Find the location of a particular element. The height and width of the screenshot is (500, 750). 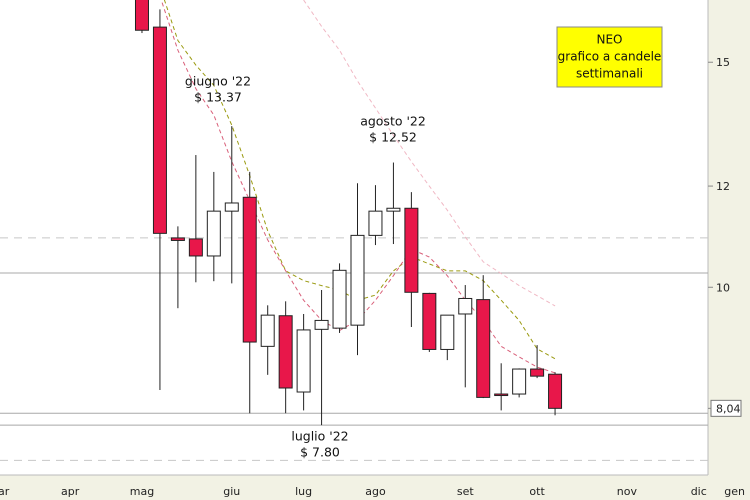

x-tick-label: ago is located at coordinates (375, 491).